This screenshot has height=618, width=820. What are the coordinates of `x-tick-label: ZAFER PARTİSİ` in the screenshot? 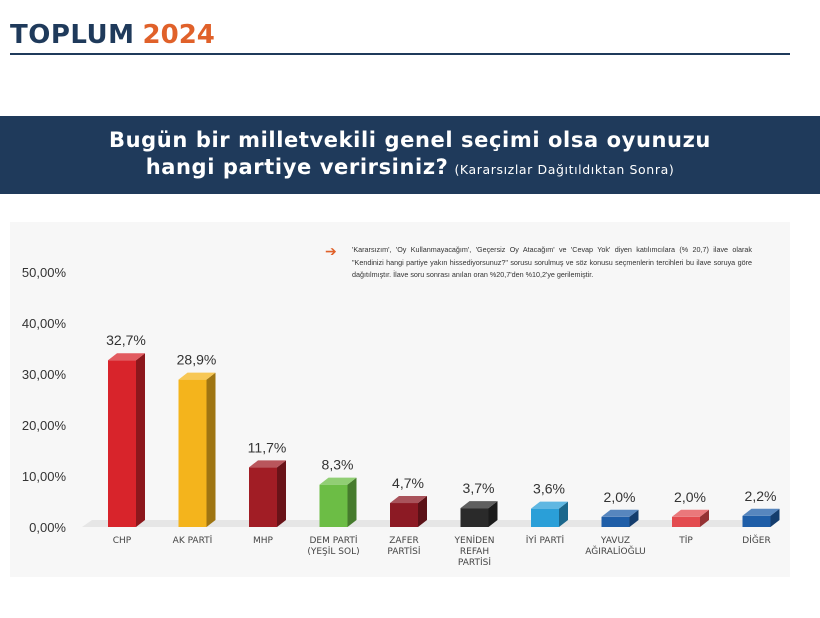 It's located at (403, 546).